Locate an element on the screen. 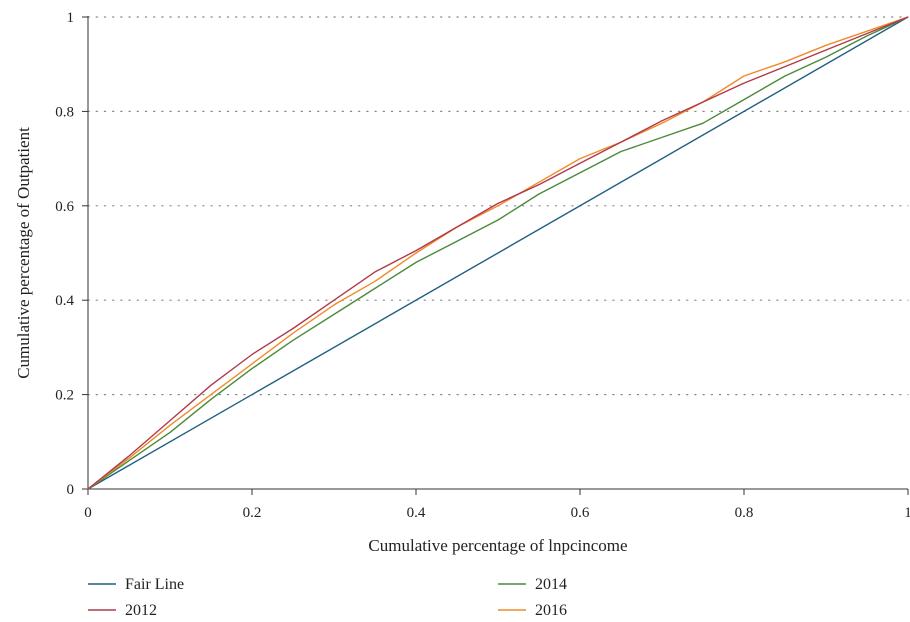 This screenshot has height=622, width=910. y-tick-label: 0 is located at coordinates (71, 490).